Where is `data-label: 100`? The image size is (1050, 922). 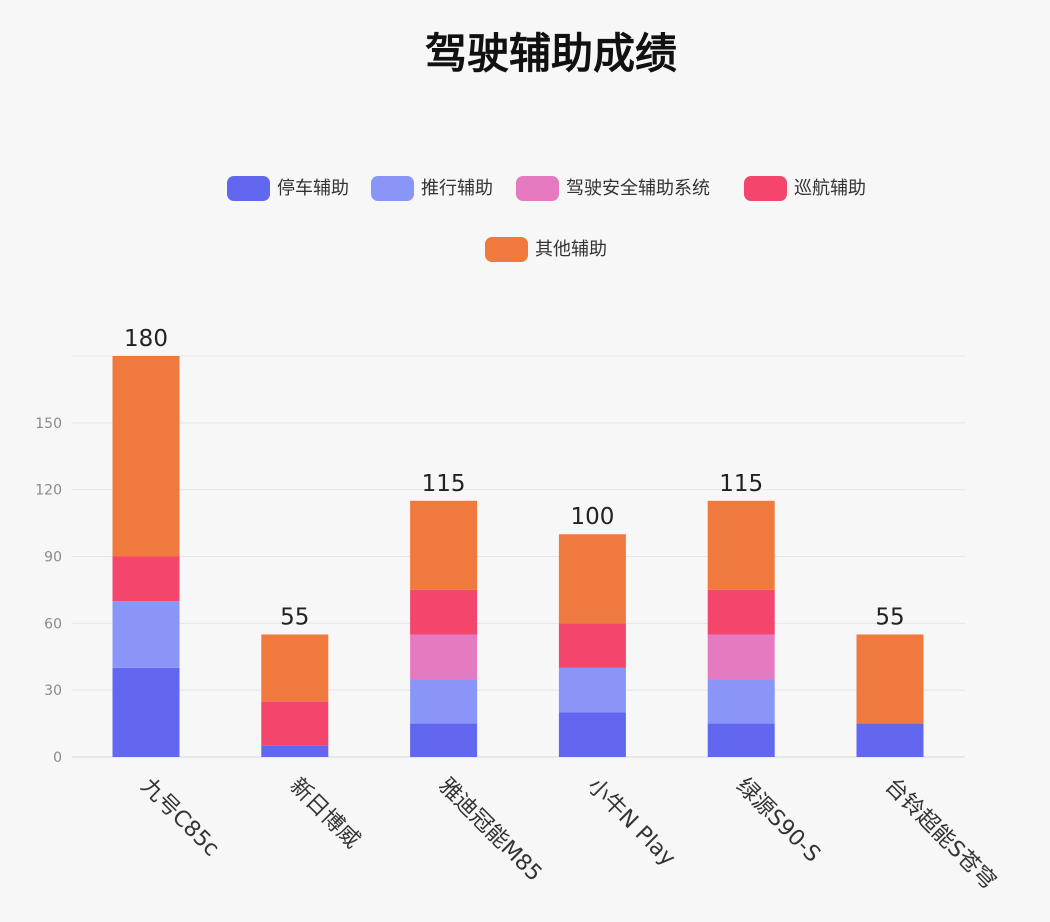 data-label: 100 is located at coordinates (592, 517).